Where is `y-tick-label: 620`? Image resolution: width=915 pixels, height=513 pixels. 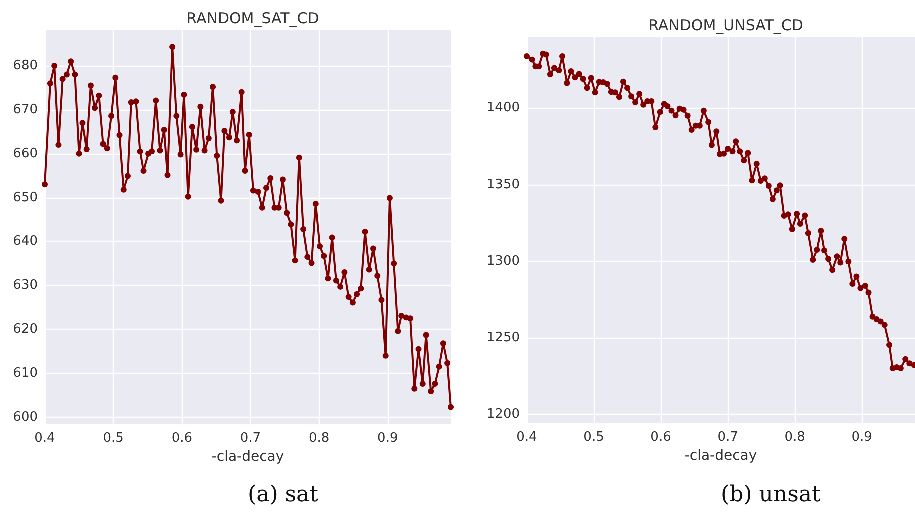 y-tick-label: 620 is located at coordinates (25, 330).